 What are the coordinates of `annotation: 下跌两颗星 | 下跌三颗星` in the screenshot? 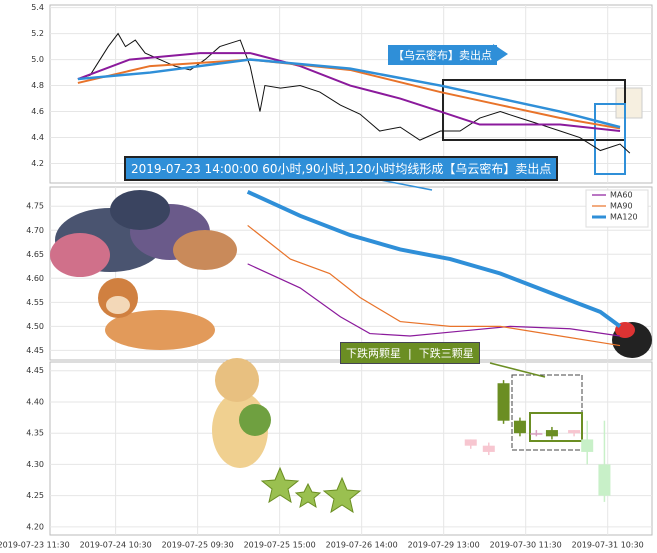 It's located at (410, 353).